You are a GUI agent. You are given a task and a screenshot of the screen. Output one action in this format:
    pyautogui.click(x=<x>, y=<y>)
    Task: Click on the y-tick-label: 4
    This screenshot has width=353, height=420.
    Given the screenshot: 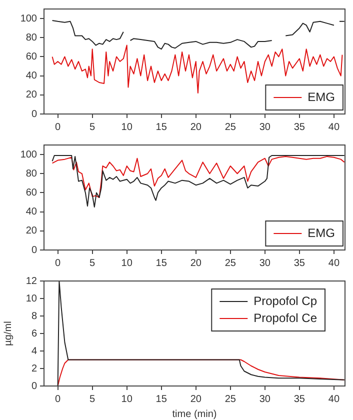 What is the action you would take?
    pyautogui.click(x=34, y=351)
    